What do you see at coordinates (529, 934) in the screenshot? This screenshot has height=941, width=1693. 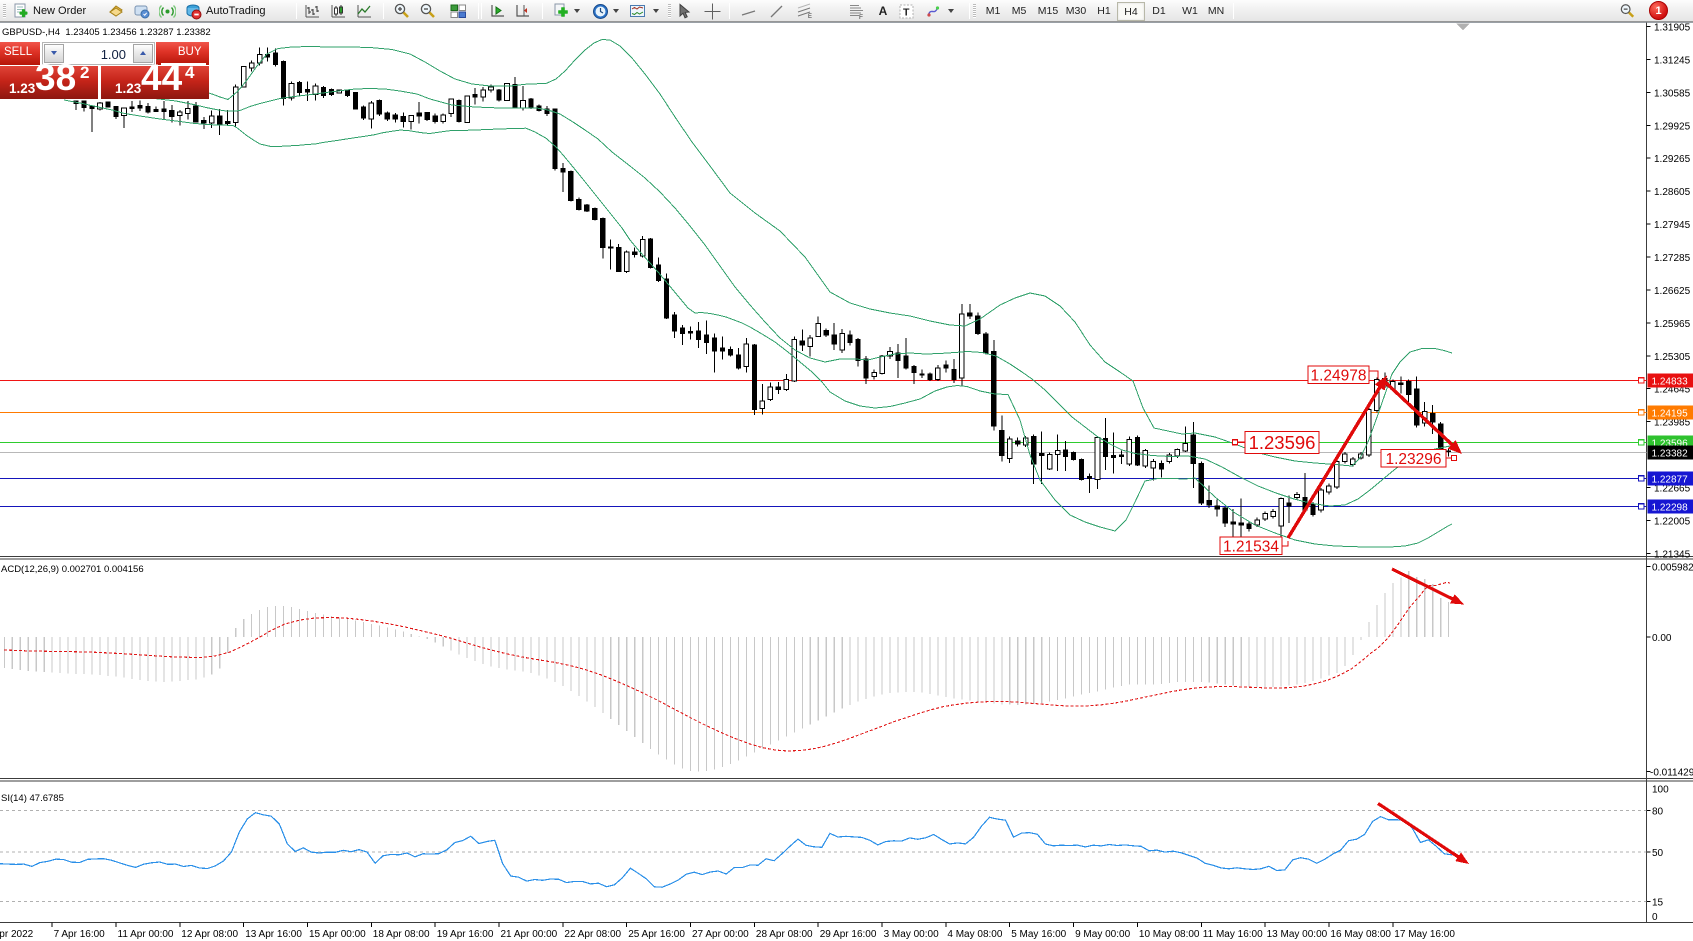 I see `svg-text: 21 Apr 00:00` at bounding box center [529, 934].